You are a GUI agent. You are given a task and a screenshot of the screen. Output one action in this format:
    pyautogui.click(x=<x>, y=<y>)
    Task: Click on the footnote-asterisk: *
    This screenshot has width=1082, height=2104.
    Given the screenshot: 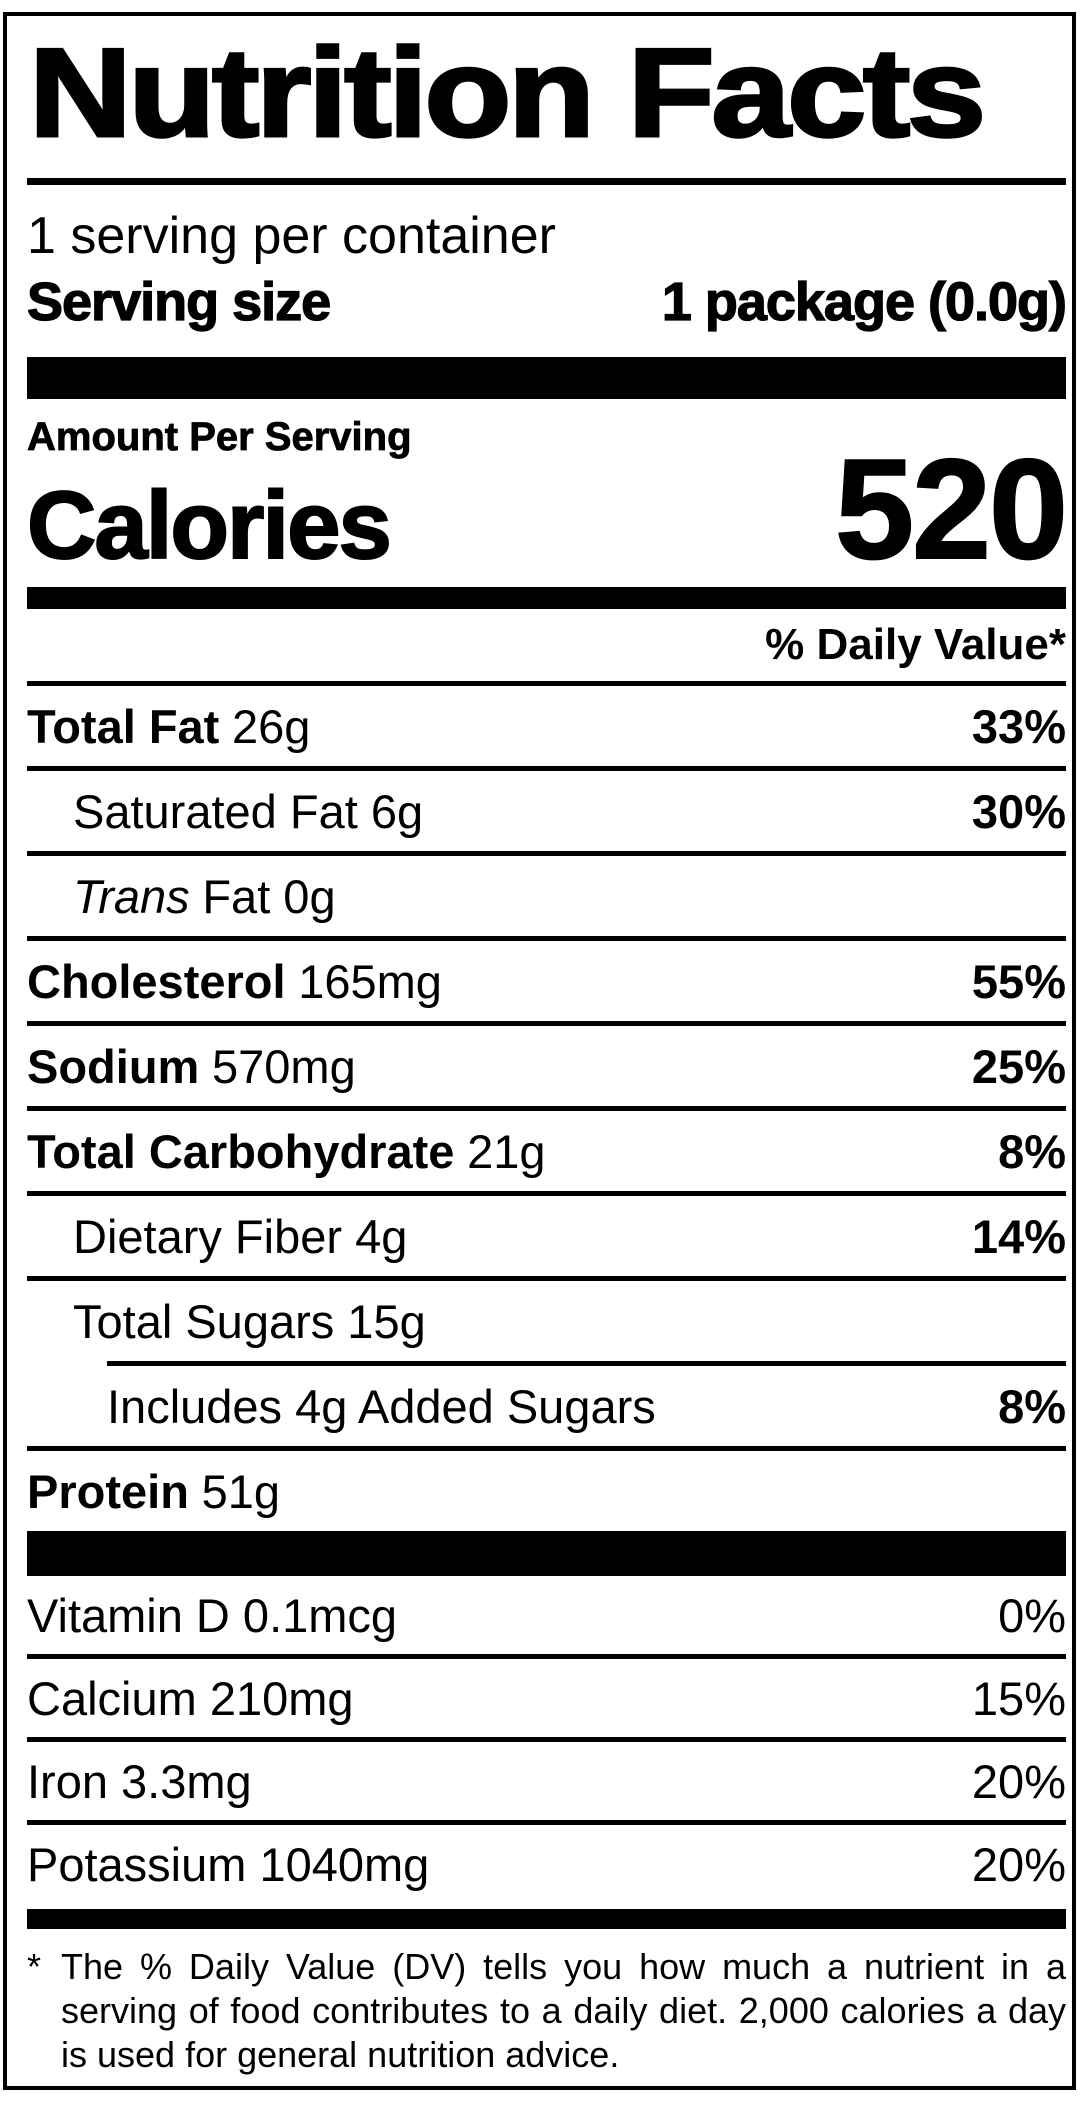 What is the action you would take?
    pyautogui.click(x=34, y=1966)
    